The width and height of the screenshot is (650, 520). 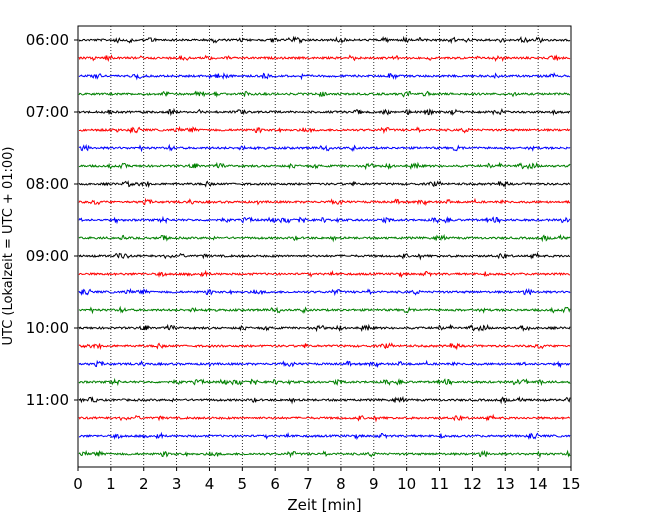 What do you see at coordinates (52, 220) in the screenshot?
I see `y-axis-ticks: 06:00 07:00 08:00 09:00 10:00 11:00` at bounding box center [52, 220].